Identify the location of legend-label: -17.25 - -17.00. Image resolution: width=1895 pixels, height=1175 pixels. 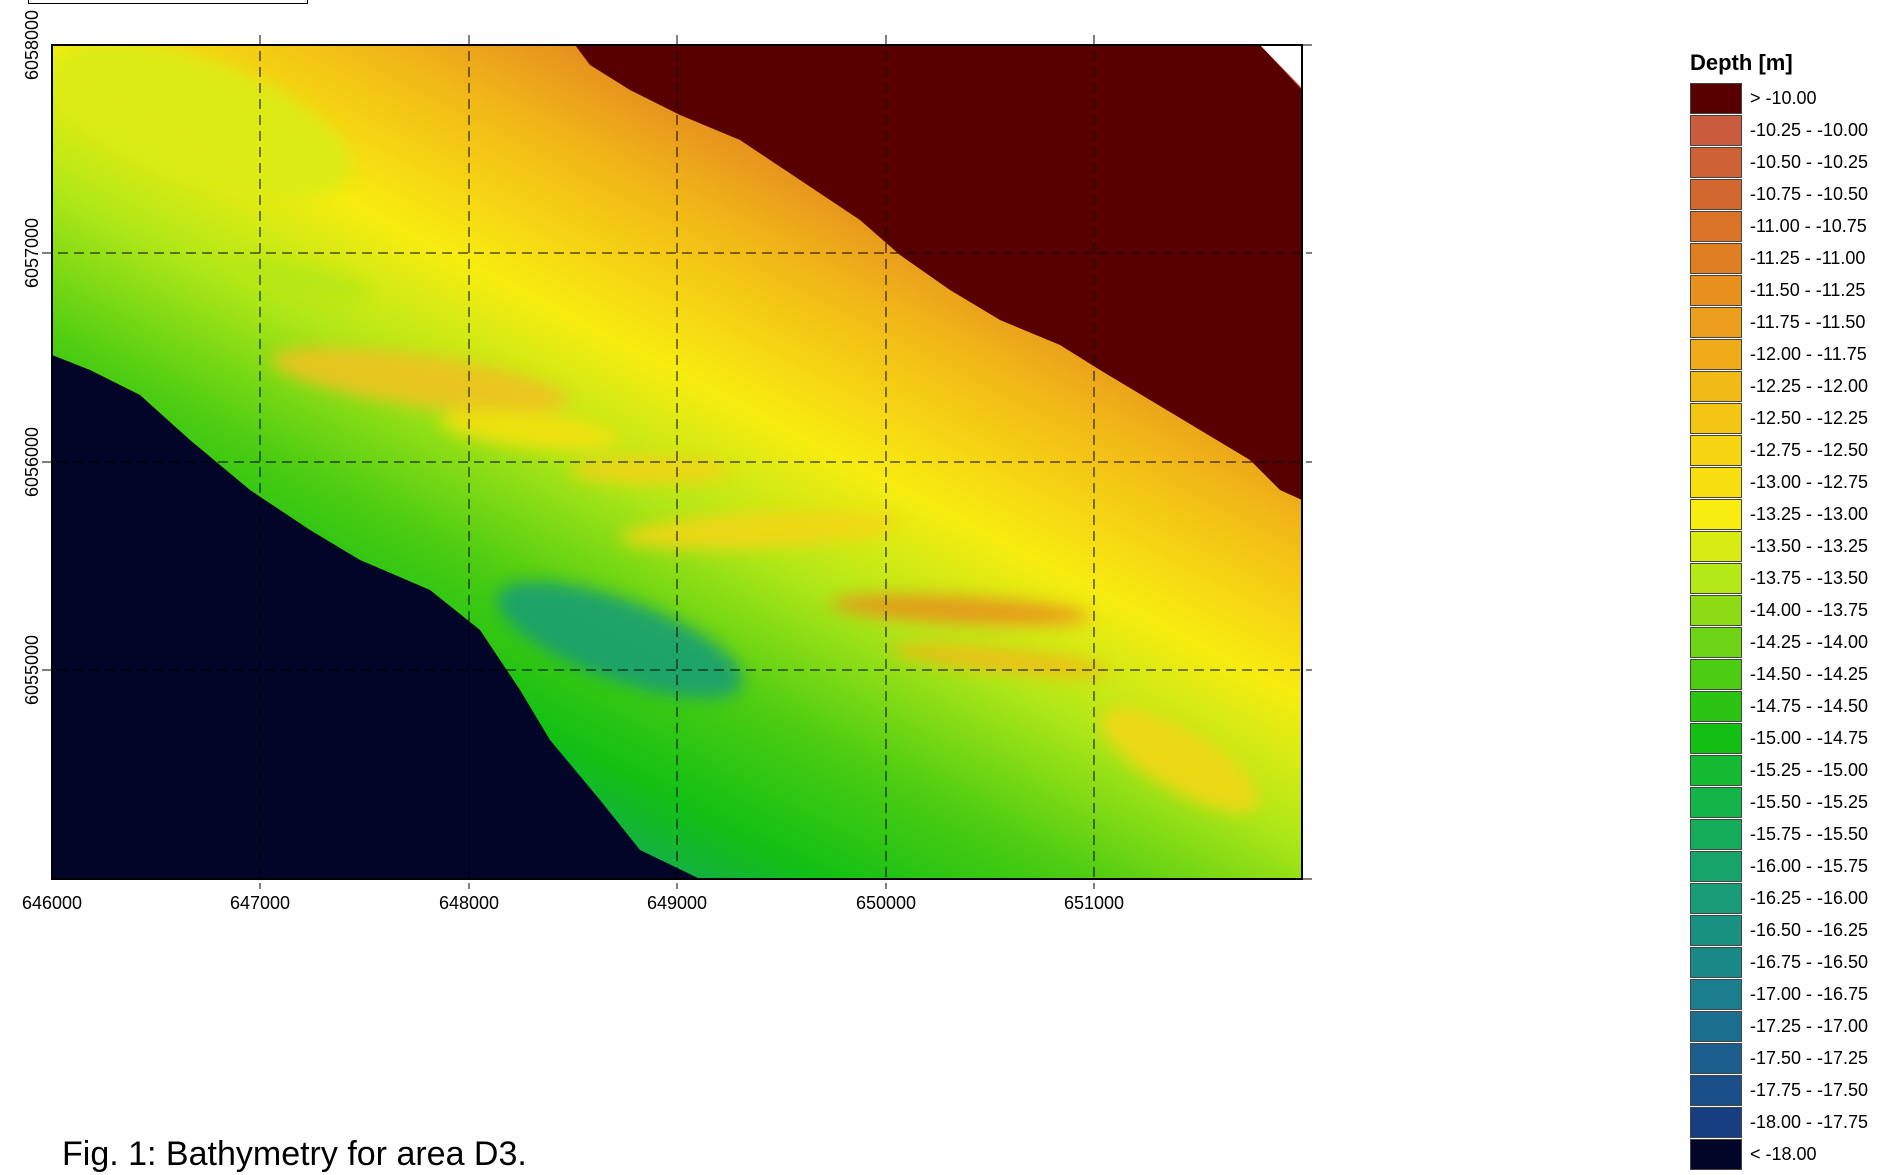
(1809, 1025).